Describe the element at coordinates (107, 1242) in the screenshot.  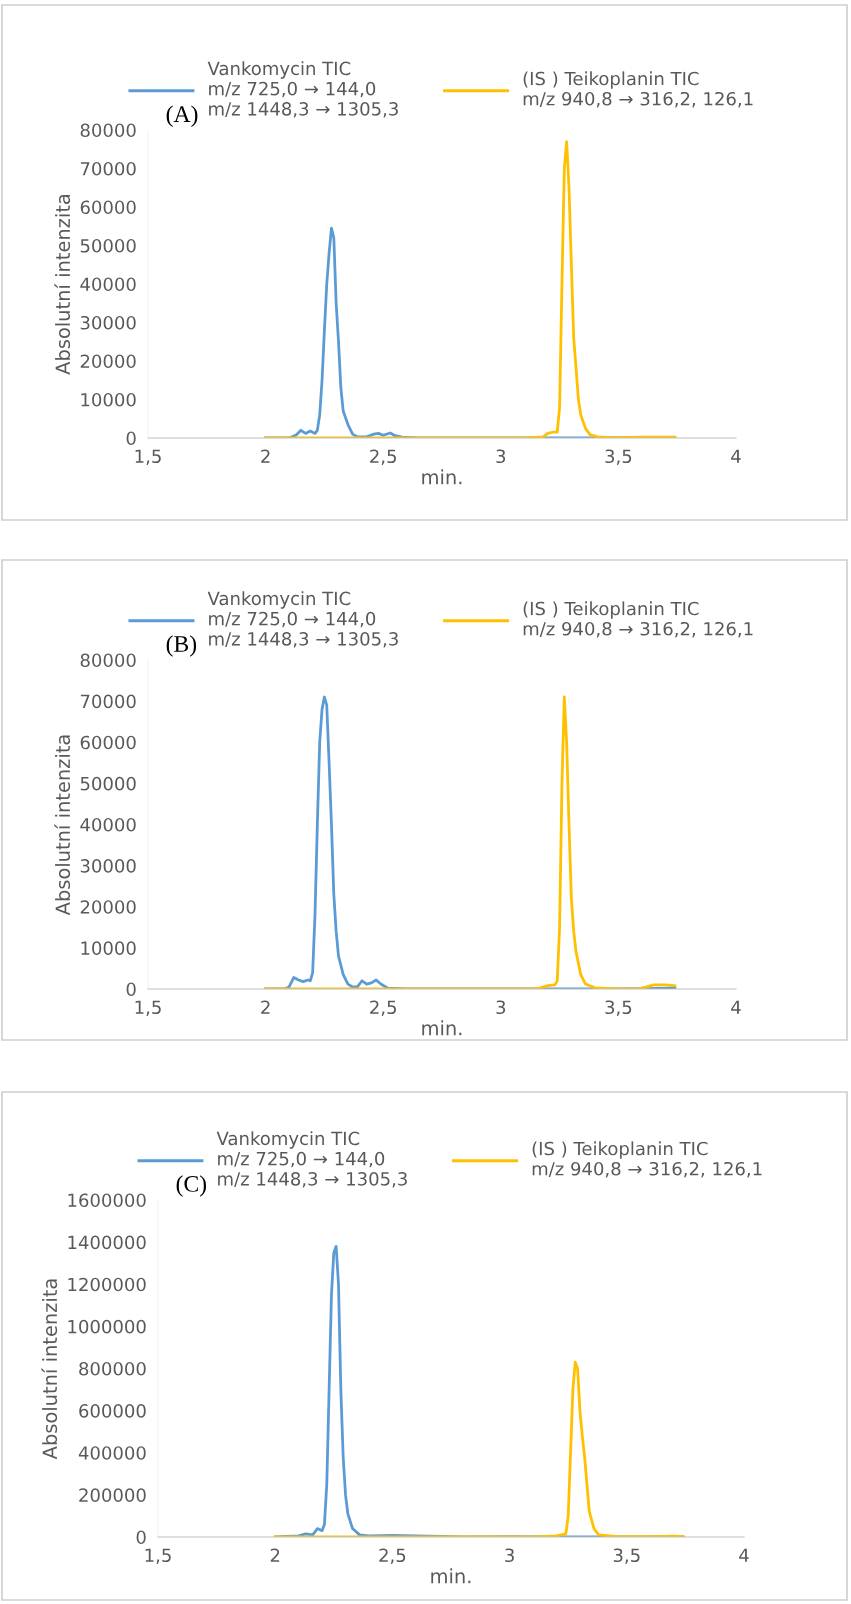
I see `y-tick-label: 1400000` at that location.